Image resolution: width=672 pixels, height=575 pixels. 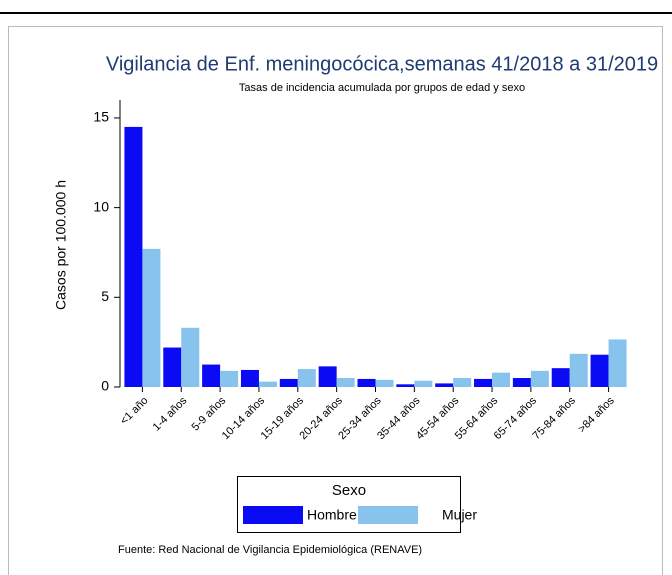 I want to click on y-tick-label: 15, so click(x=101, y=117).